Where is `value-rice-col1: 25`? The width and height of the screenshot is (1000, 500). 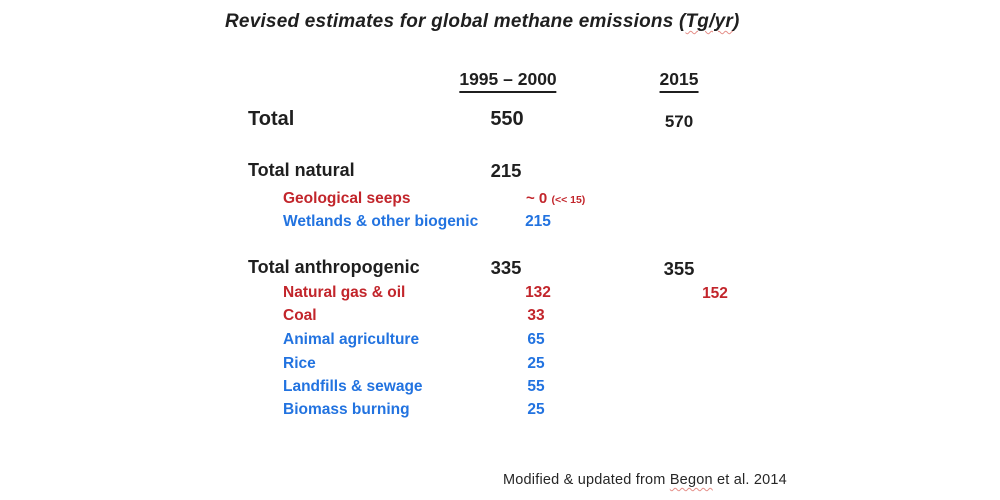 value-rice-col1: 25 is located at coordinates (536, 363).